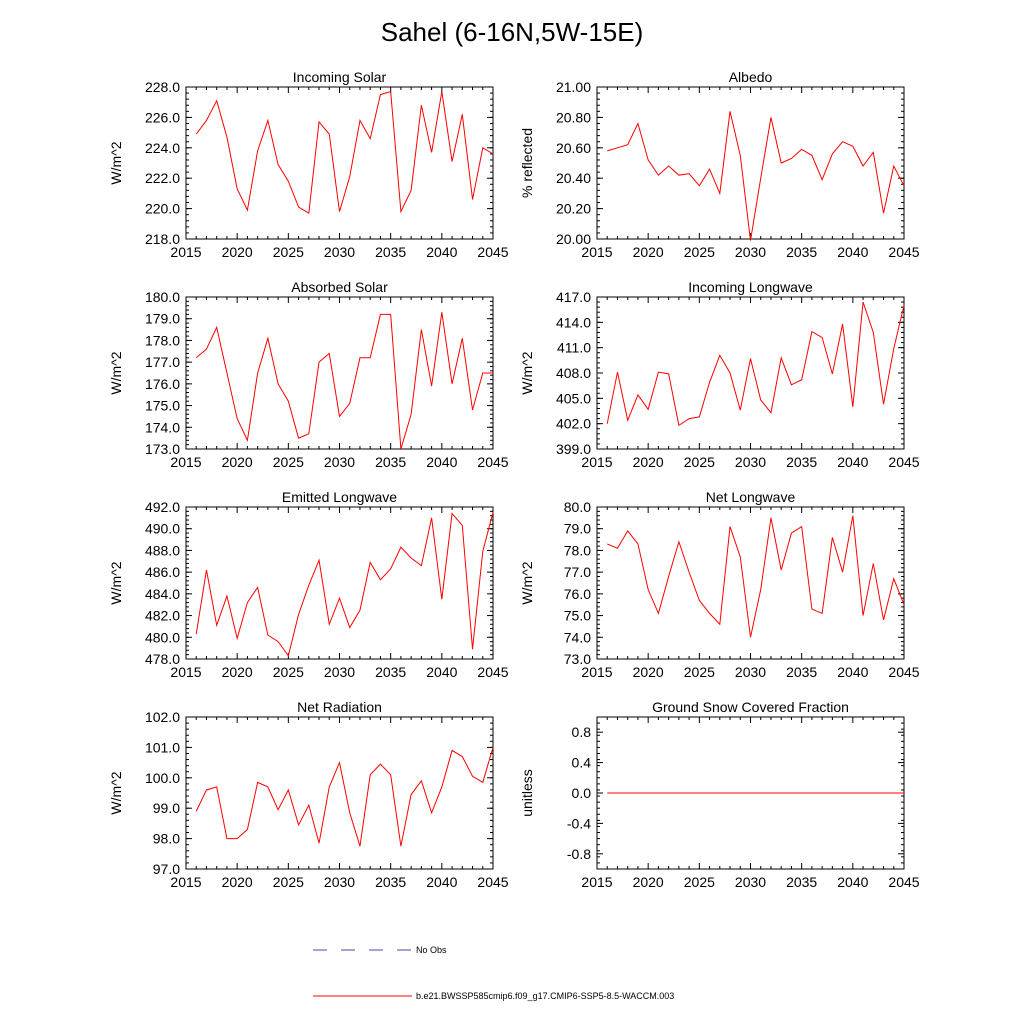 This screenshot has height=1024, width=1024. I want to click on y-tick-label: 492.0, so click(162, 507).